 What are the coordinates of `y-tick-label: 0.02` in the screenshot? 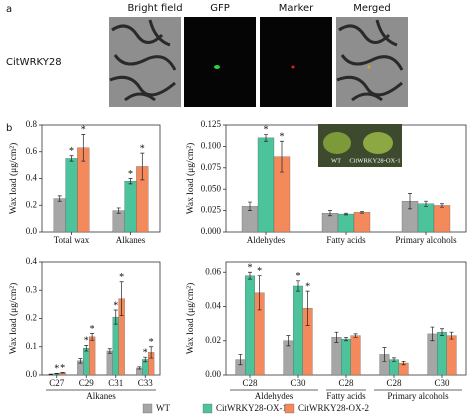 It's located at (213, 340).